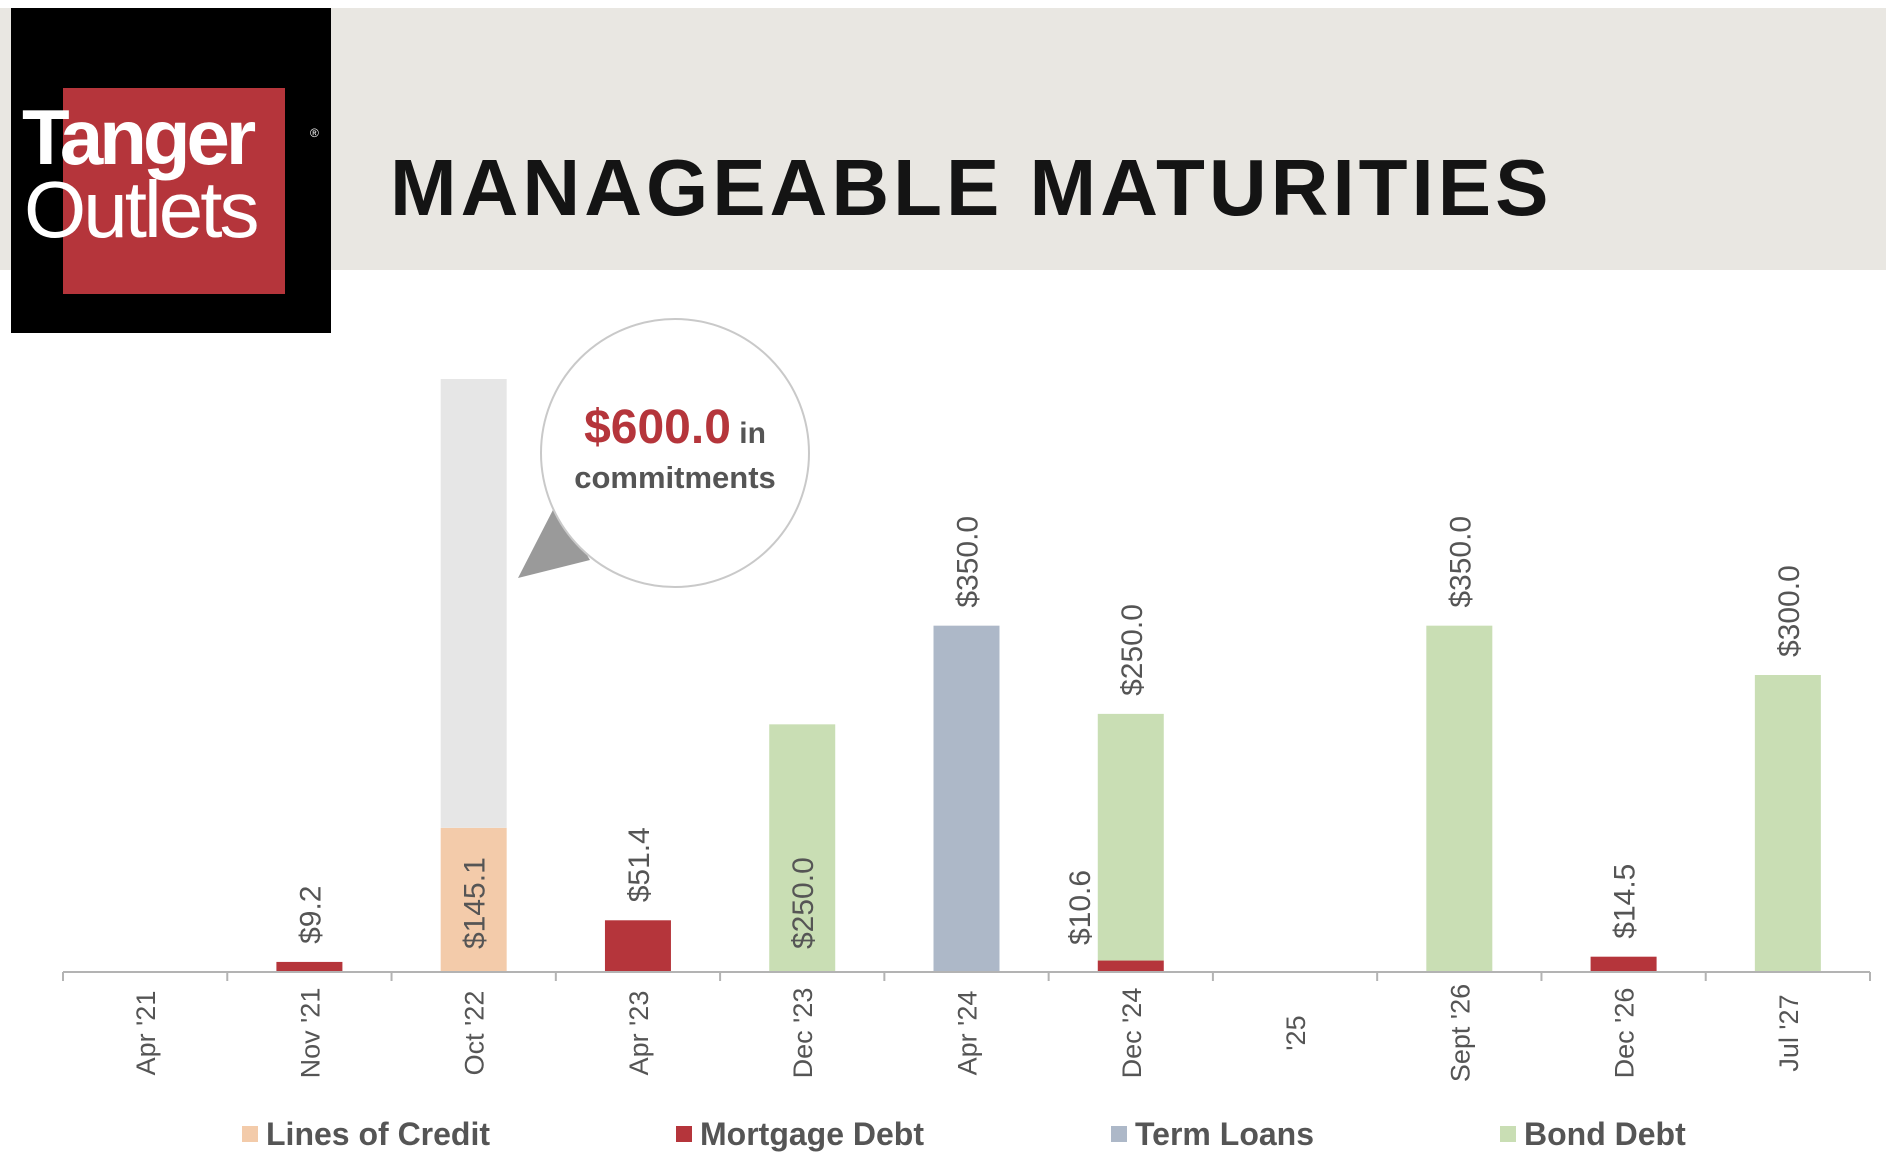 This screenshot has height=1176, width=1886. What do you see at coordinates (1224, 1133) in the screenshot?
I see `legend-label-term-loans: Term Loans` at bounding box center [1224, 1133].